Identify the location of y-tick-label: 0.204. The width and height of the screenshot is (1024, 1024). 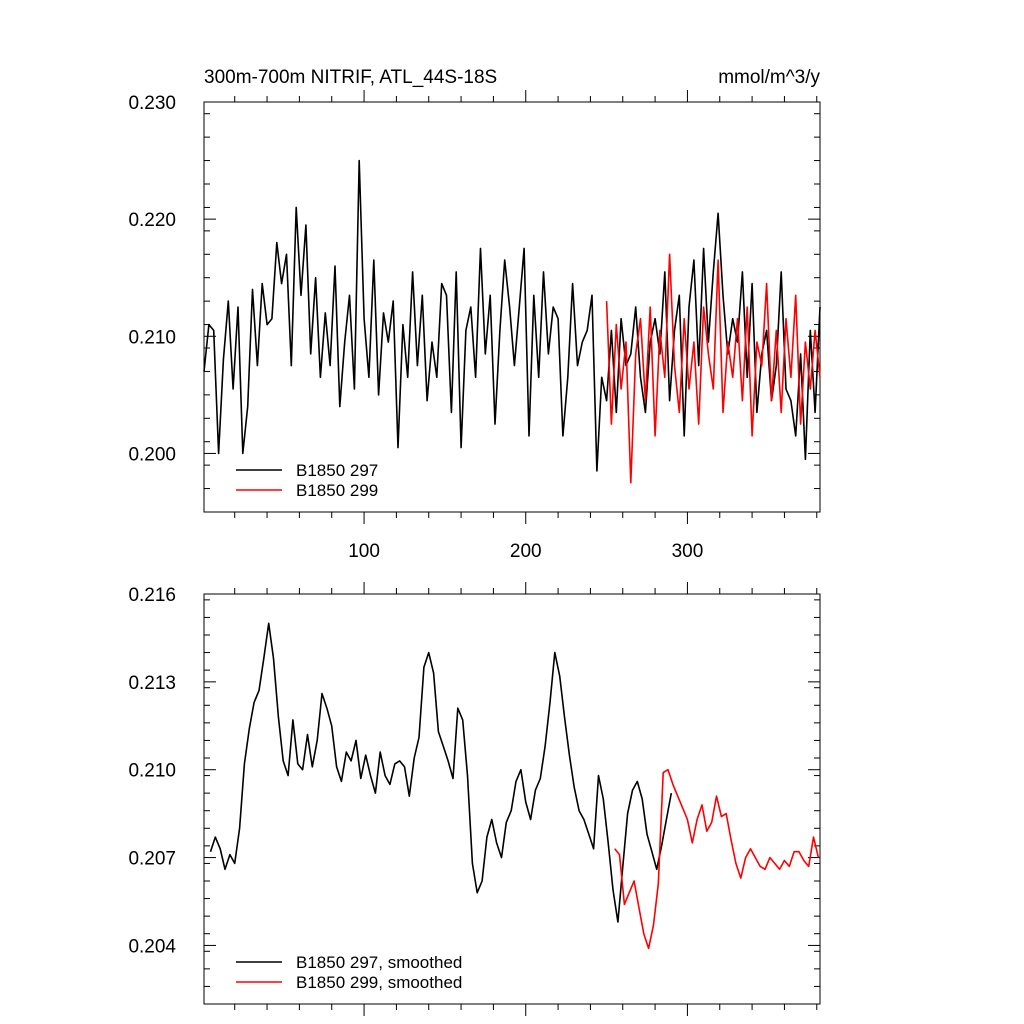
(152, 946).